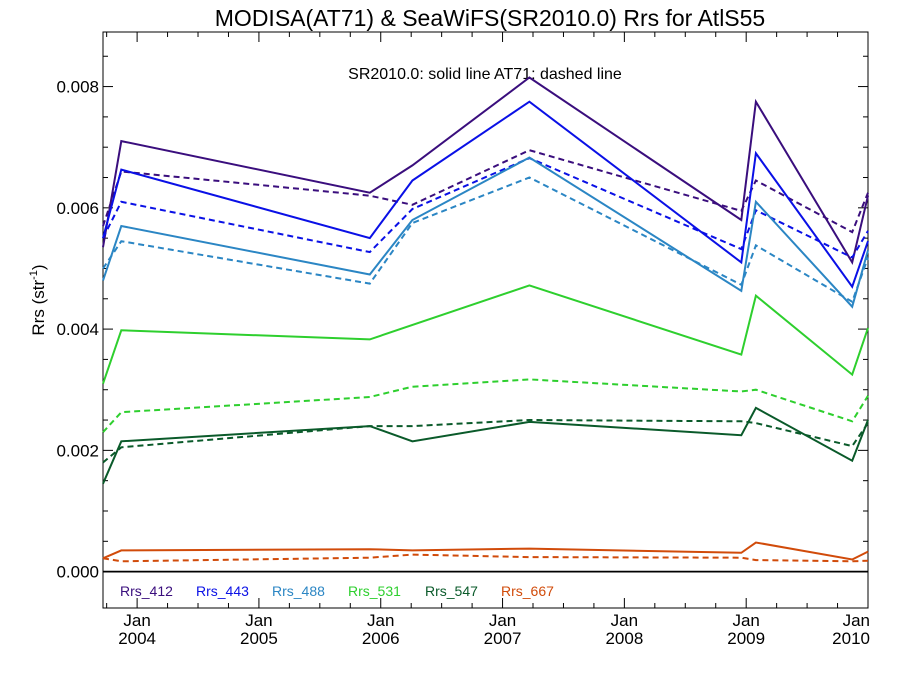 This screenshot has height=675, width=900. What do you see at coordinates (146, 591) in the screenshot?
I see `legend-entry: Rrs_412` at bounding box center [146, 591].